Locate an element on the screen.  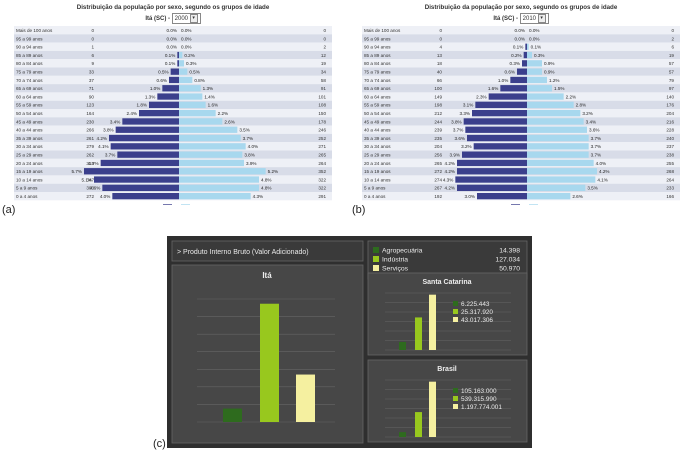
women-pct-label: 3.7% is located at coordinates (596, 138).